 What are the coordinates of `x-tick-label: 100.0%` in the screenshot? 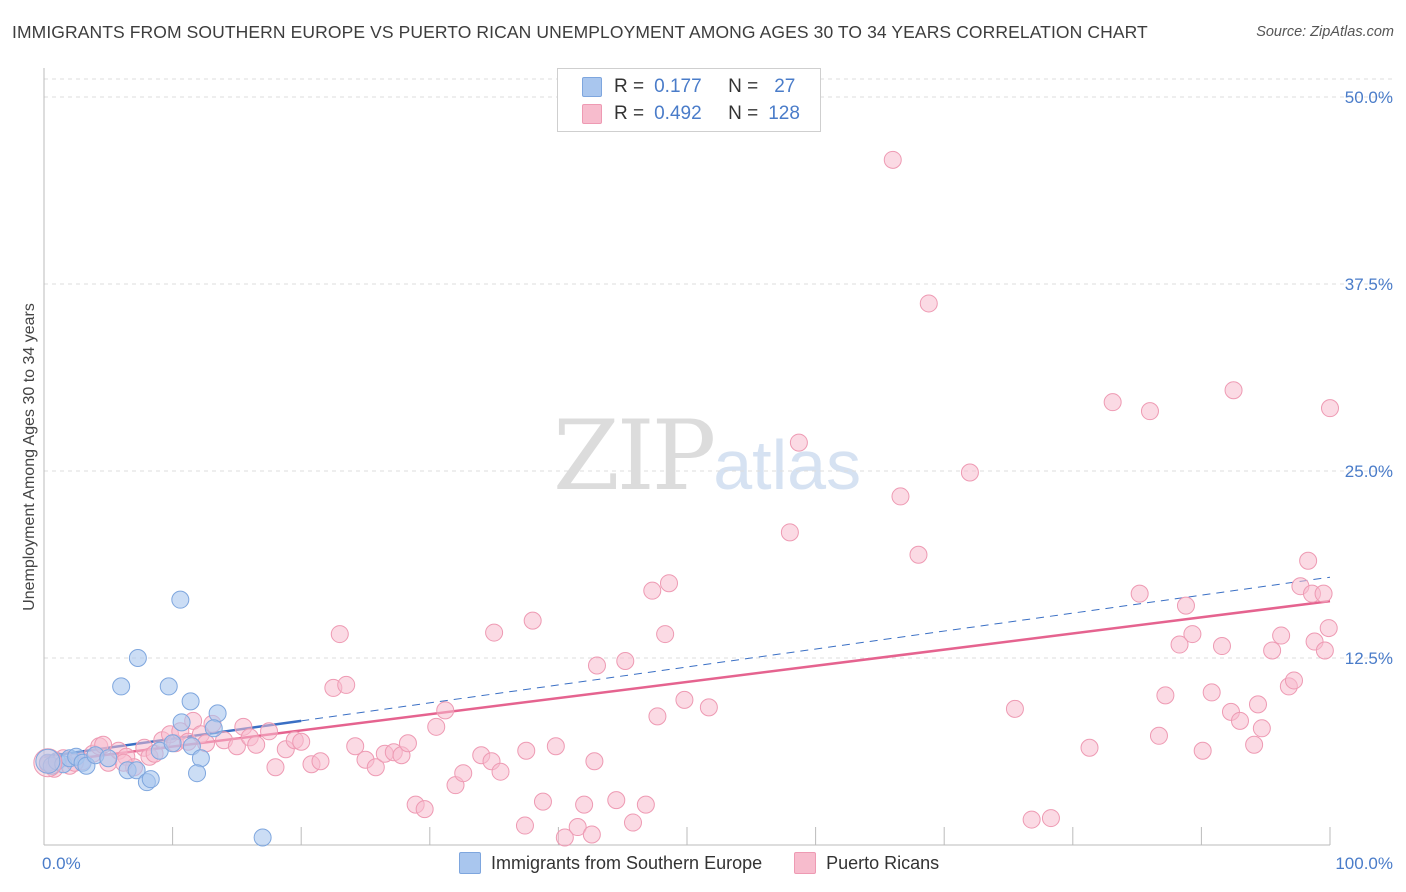 It's located at (1364, 863).